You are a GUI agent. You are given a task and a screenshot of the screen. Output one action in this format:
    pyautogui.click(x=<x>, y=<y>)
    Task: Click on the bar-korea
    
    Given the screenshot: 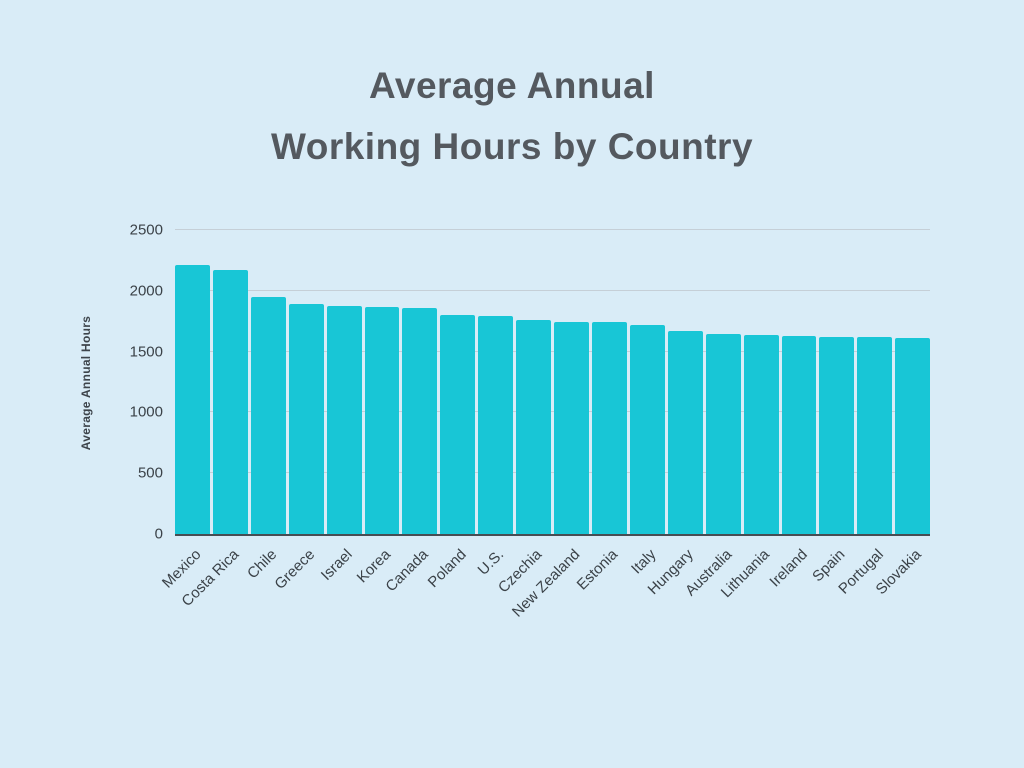 What is the action you would take?
    pyautogui.click(x=382, y=420)
    